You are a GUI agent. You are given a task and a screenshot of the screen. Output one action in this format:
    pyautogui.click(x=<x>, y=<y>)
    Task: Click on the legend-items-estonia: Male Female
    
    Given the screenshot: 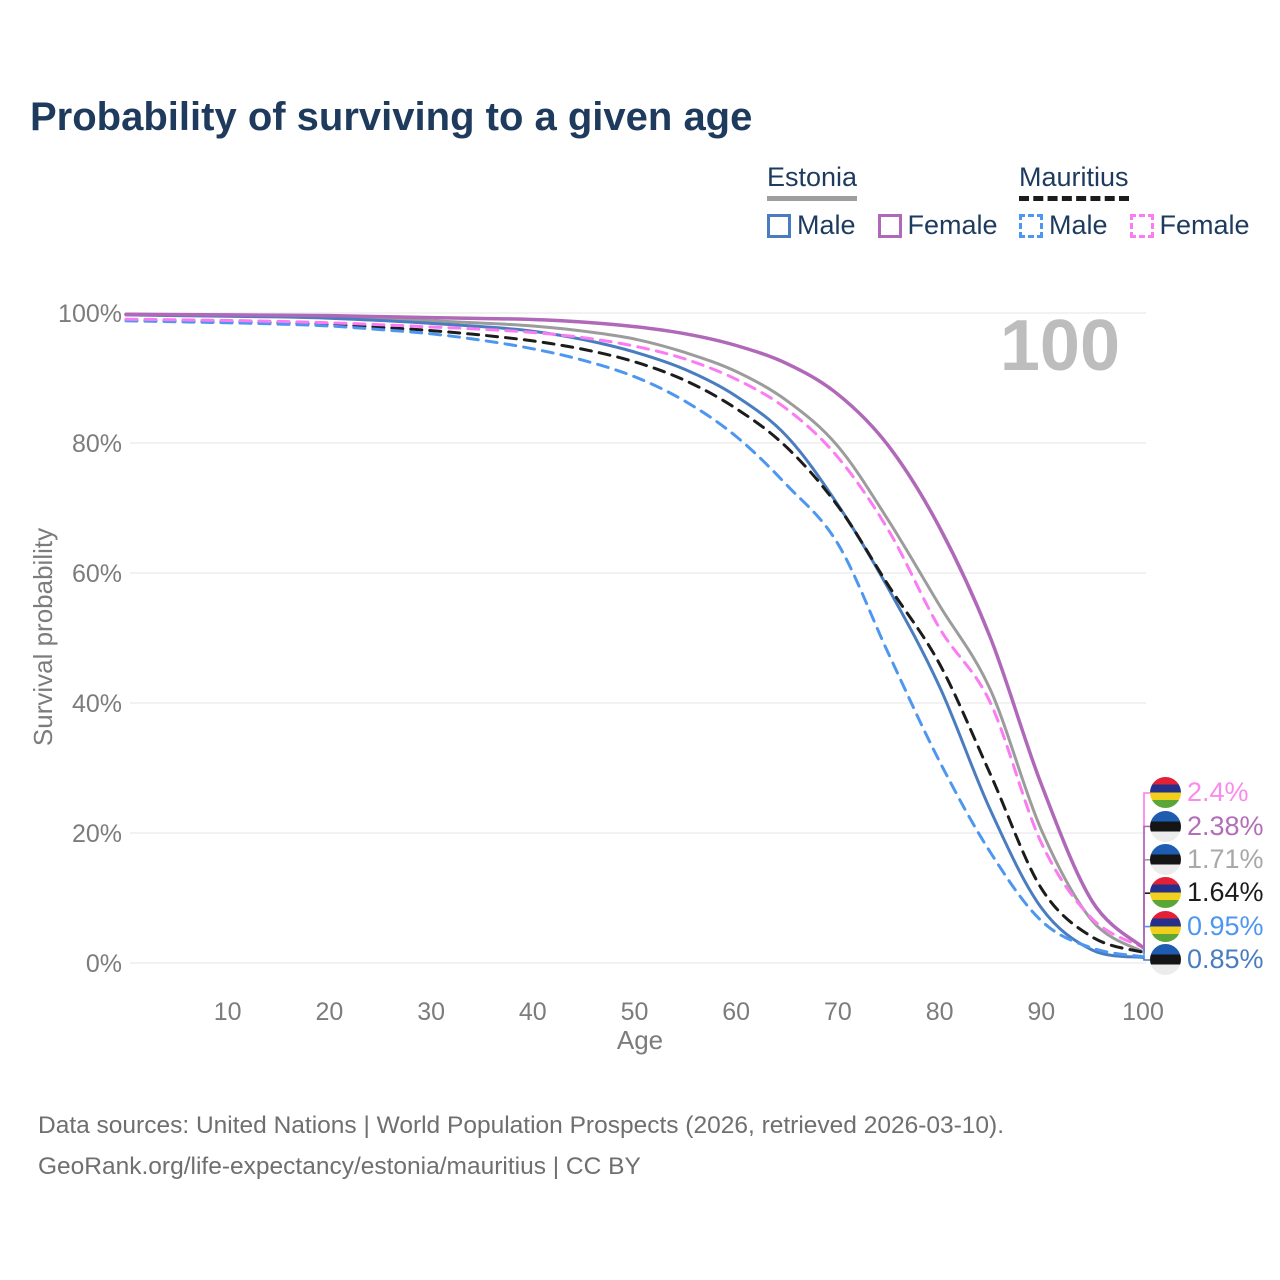 What is the action you would take?
    pyautogui.click(x=893, y=225)
    